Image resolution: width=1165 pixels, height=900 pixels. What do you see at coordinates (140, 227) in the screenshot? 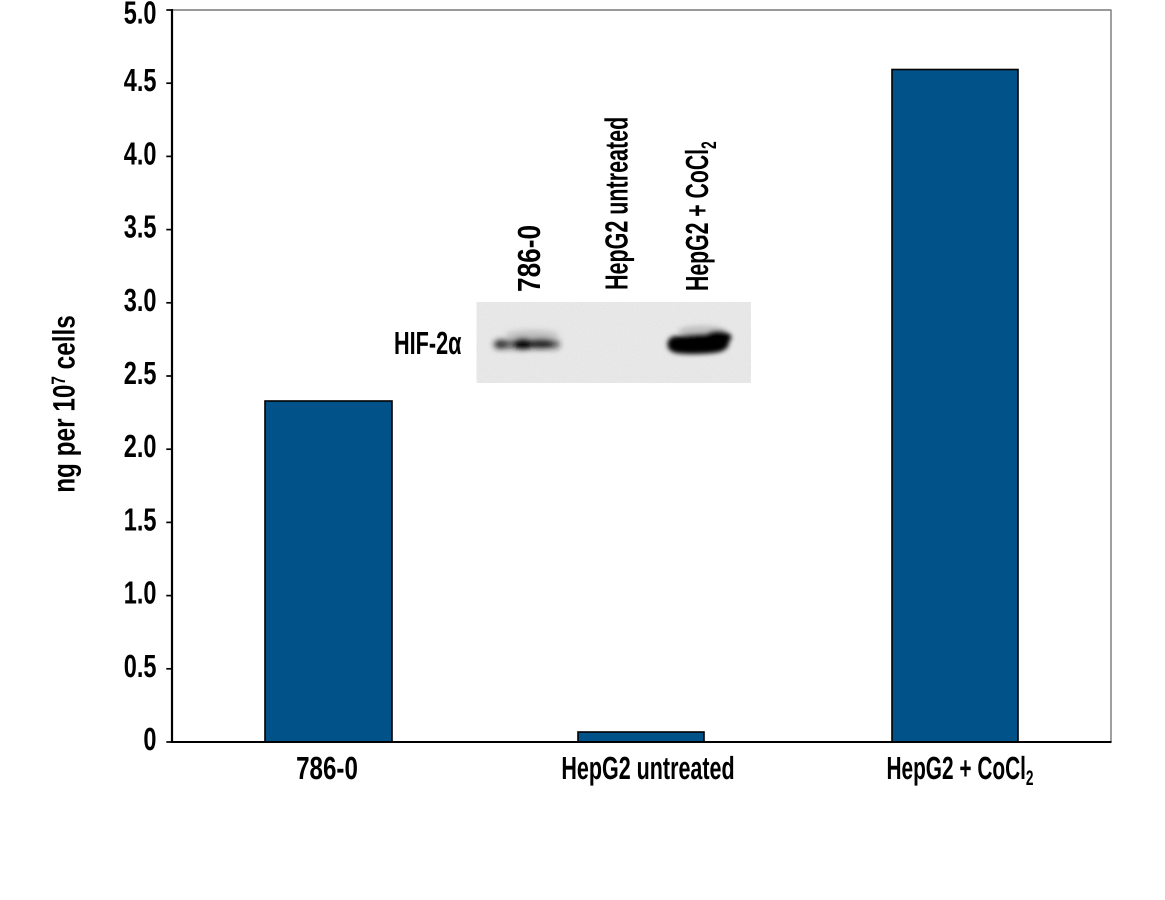
I see `svg-text: 3.5` at bounding box center [140, 227].